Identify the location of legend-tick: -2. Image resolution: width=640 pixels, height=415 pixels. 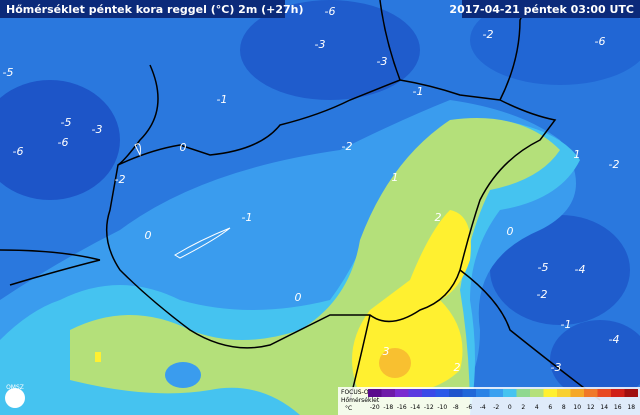
(496, 407).